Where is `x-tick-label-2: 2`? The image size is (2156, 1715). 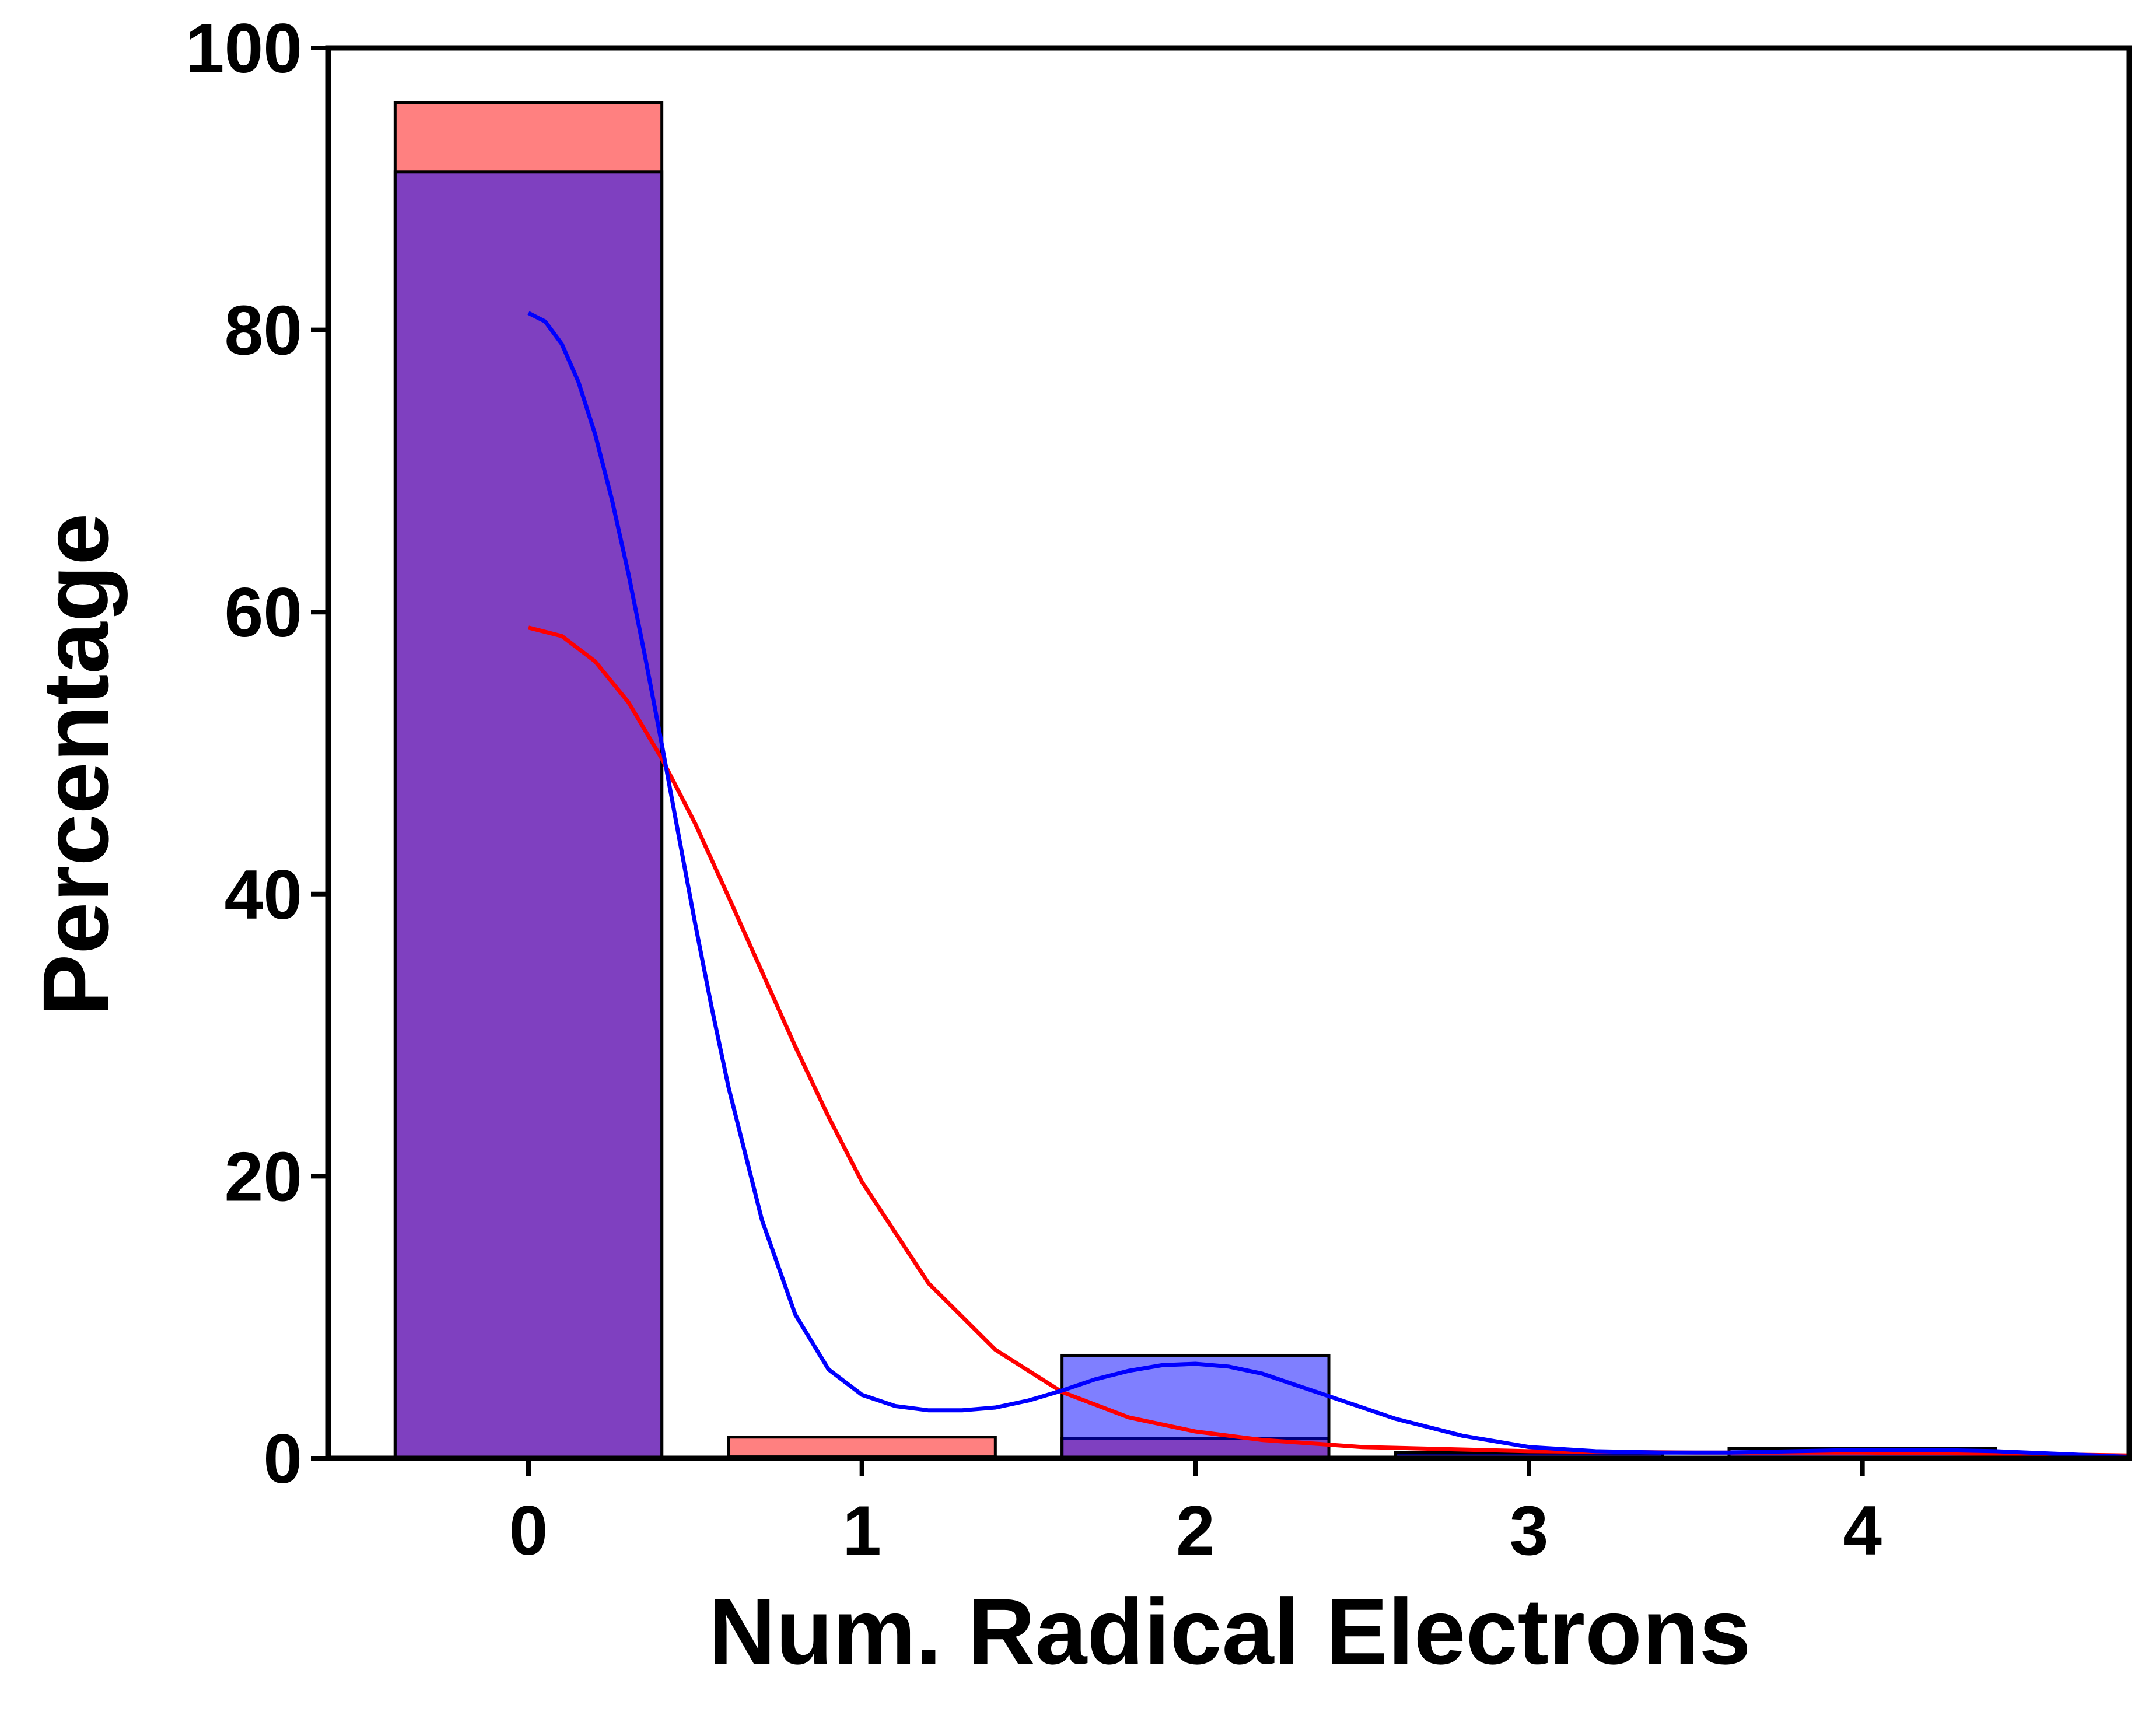 x-tick-label-2: 2 is located at coordinates (1195, 1531).